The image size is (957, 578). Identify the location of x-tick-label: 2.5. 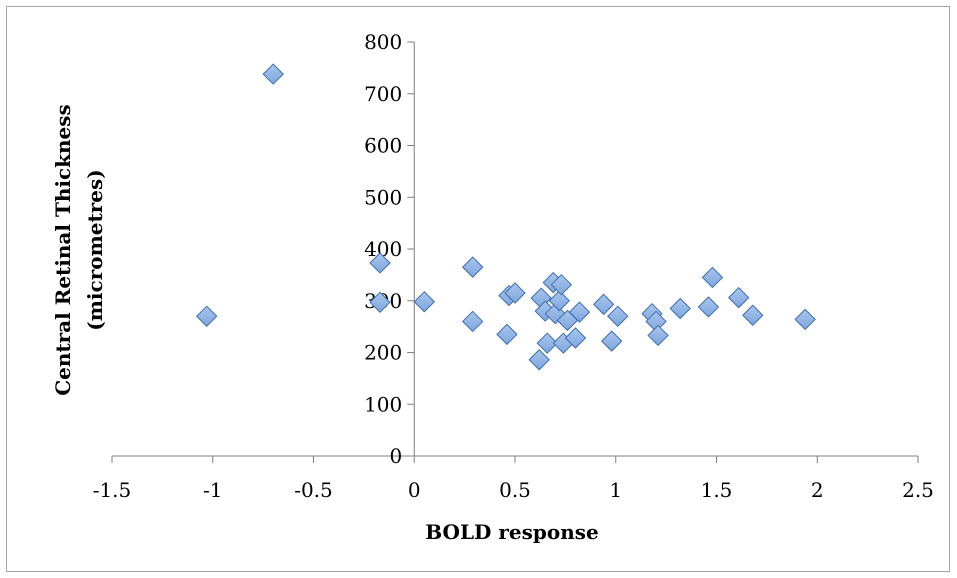
(918, 490).